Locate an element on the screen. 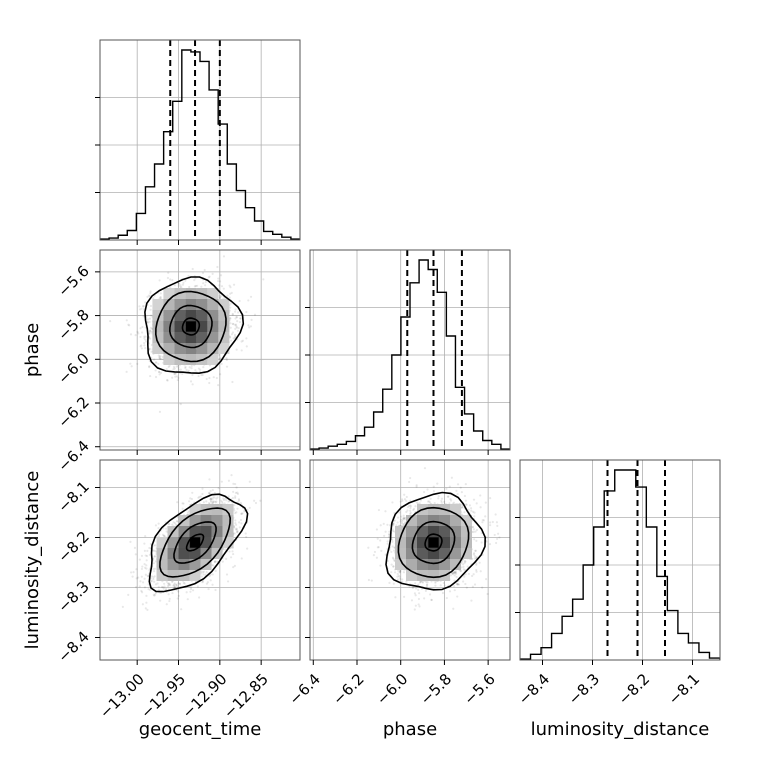 The height and width of the screenshot is (760, 760). panel-hist-geocent-time is located at coordinates (198, 142).